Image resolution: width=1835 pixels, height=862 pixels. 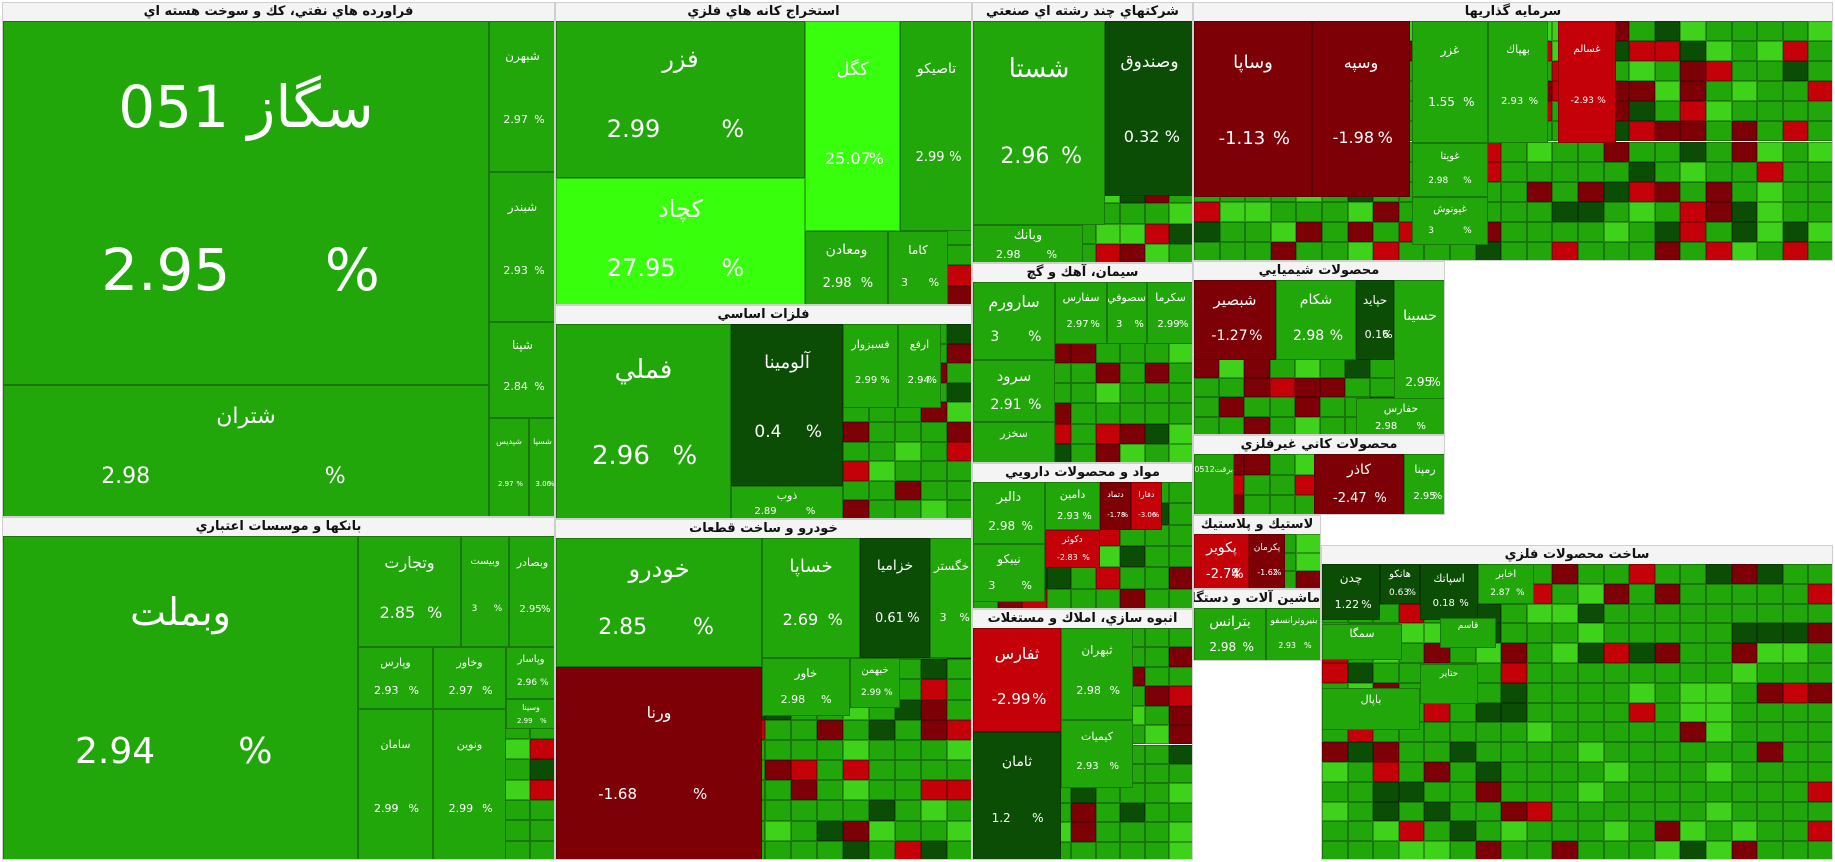 What do you see at coordinates (895, 598) in the screenshot?
I see `treemap-tile: خزاميا 0.61%` at bounding box center [895, 598].